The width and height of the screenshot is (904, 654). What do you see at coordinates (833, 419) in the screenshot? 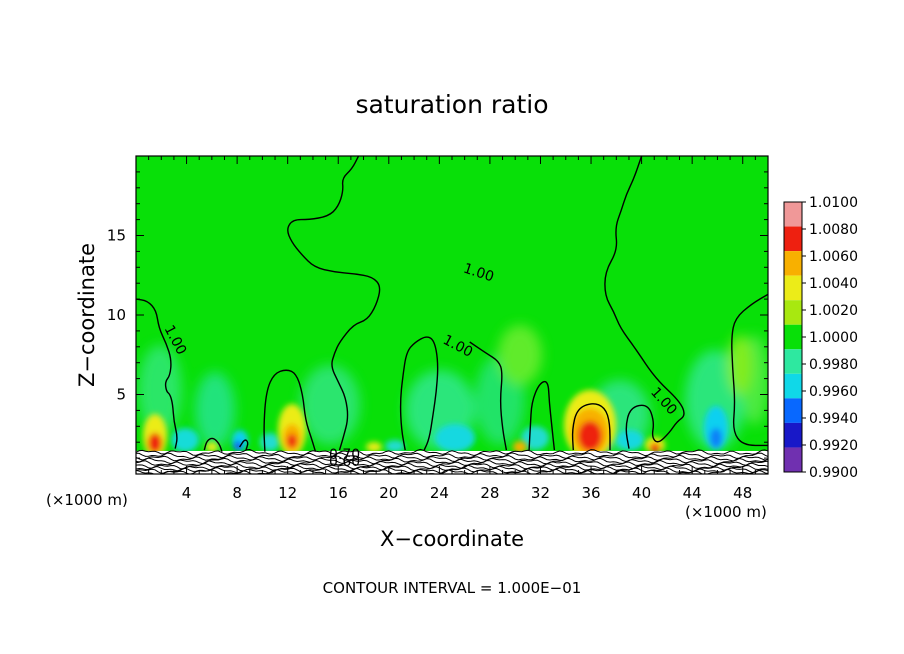
I see `colorbar-level-label: 0.9940` at bounding box center [833, 419].